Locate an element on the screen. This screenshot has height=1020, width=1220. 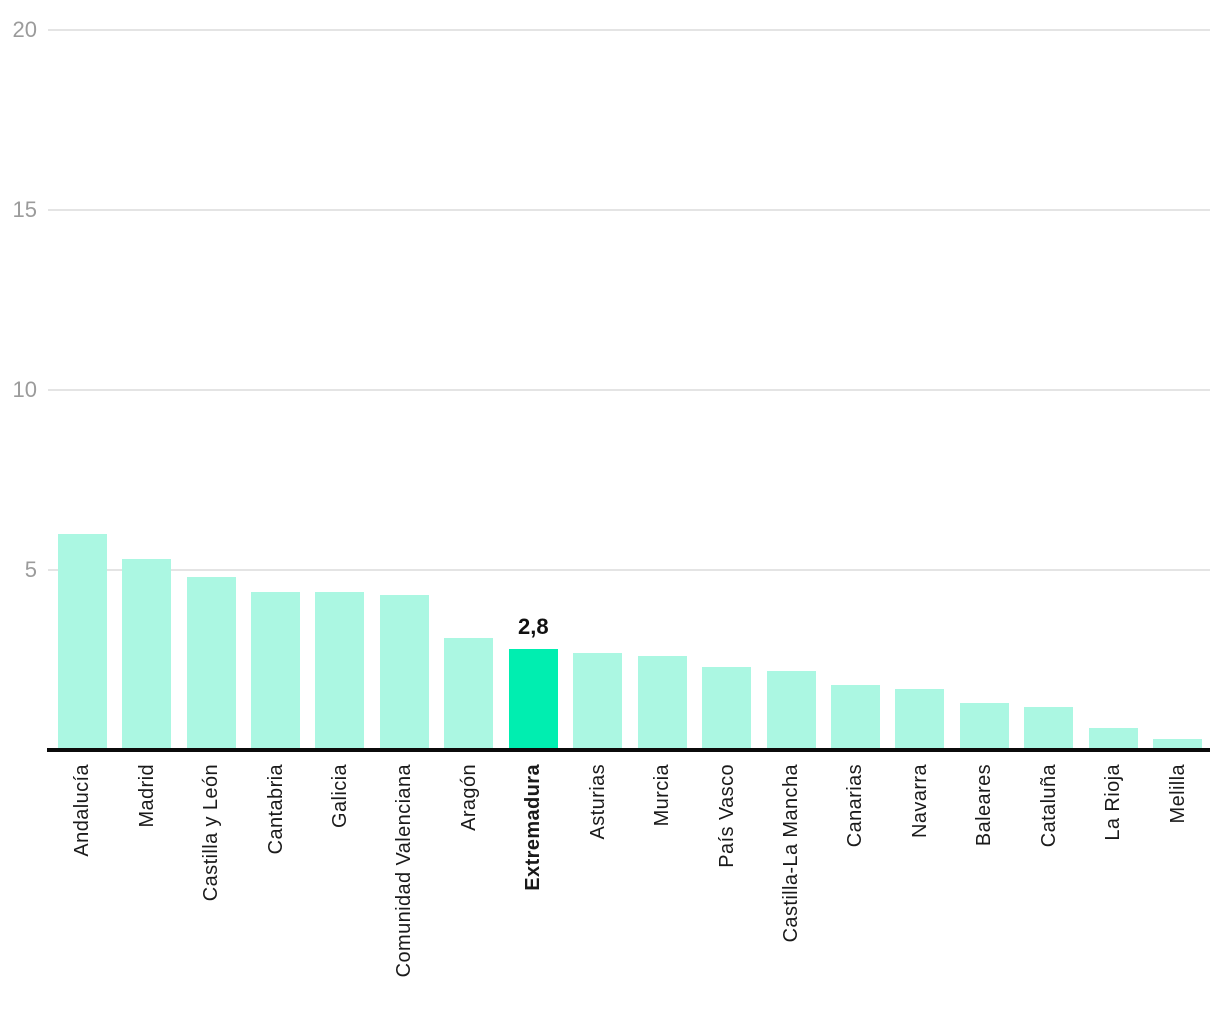
y-tick-label: 20 is located at coordinates (24, 29).